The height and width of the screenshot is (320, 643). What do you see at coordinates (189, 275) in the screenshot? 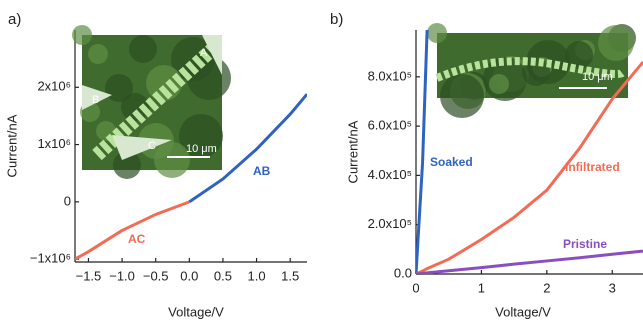
I see `x-tick-label: 0.0` at bounding box center [189, 275].